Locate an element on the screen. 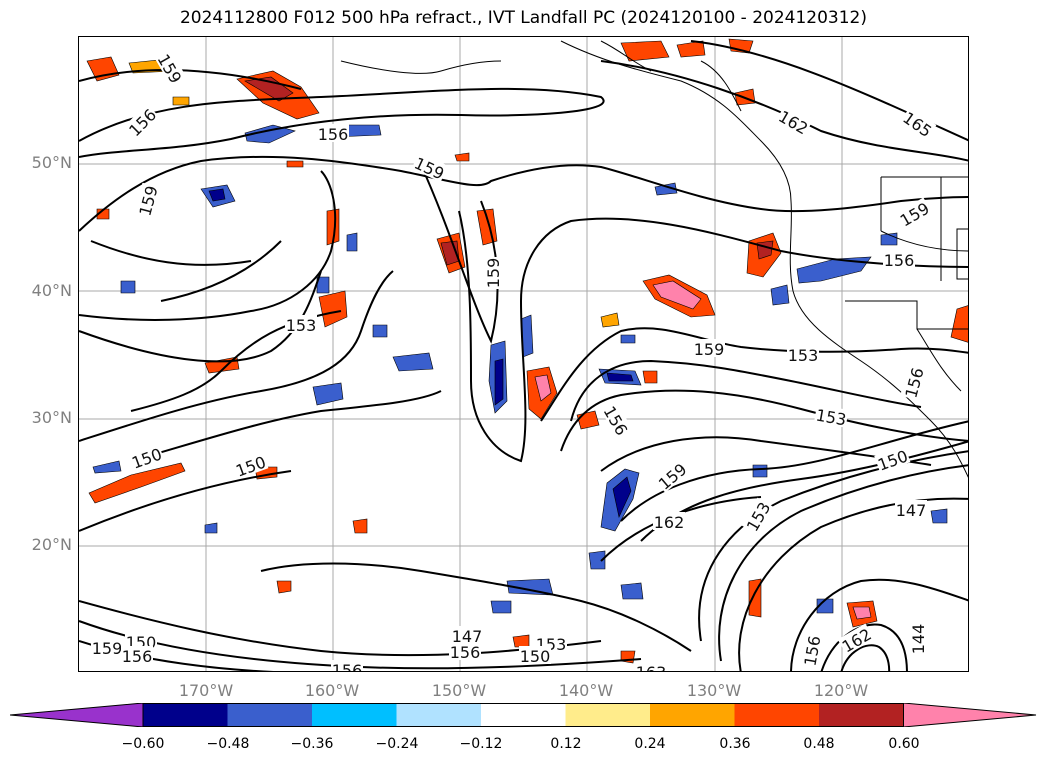  lat-label-50n: 50°N is located at coordinates (51, 162).